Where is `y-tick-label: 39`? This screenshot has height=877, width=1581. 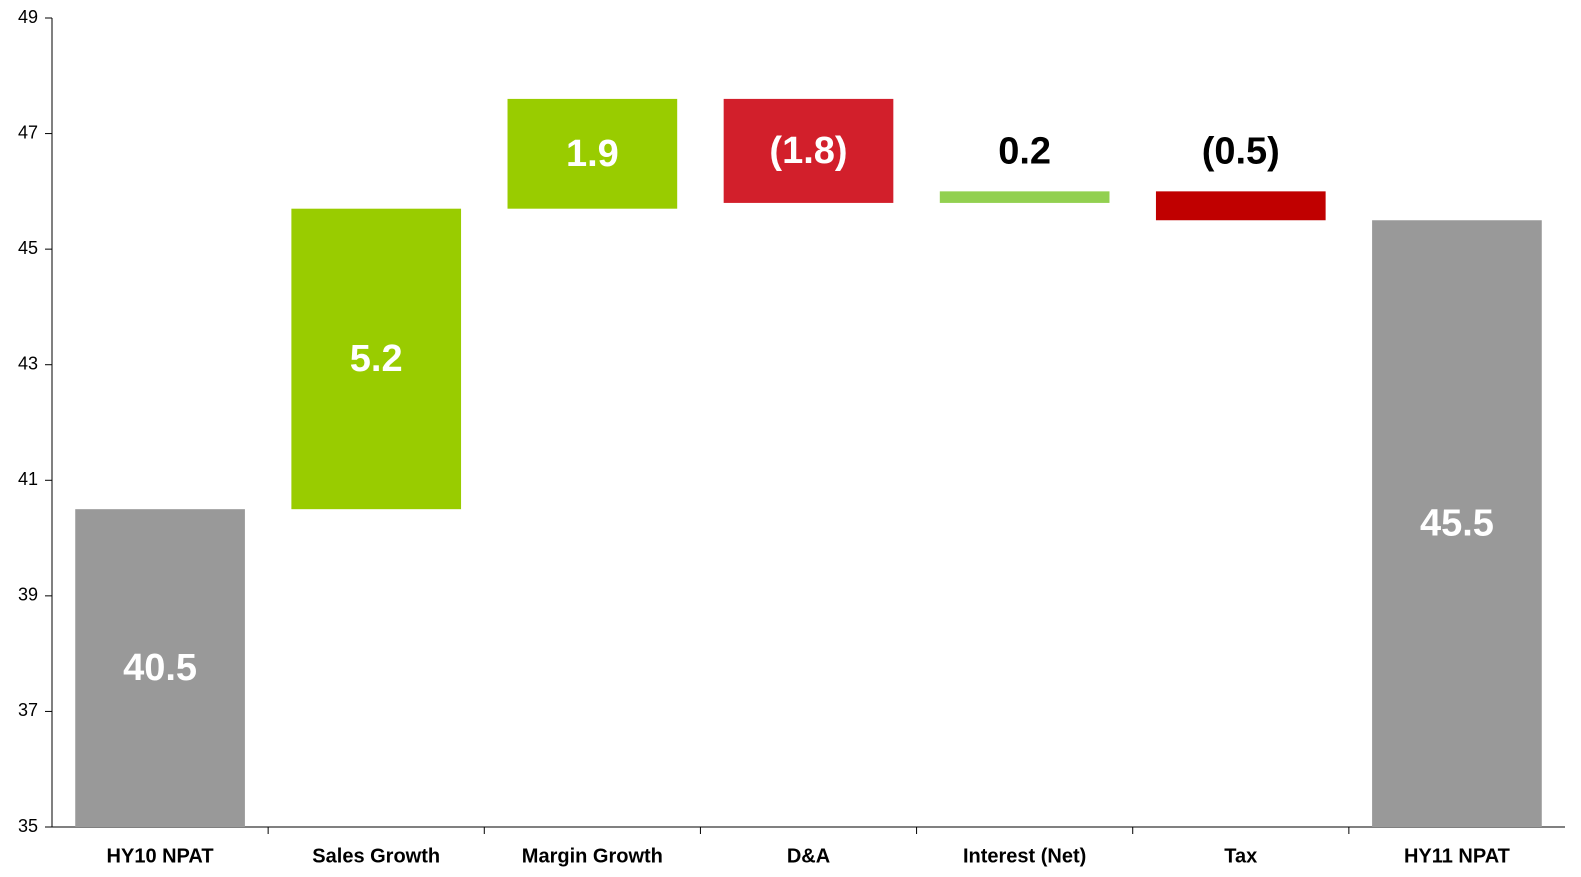 y-tick-label: 39 is located at coordinates (28, 595).